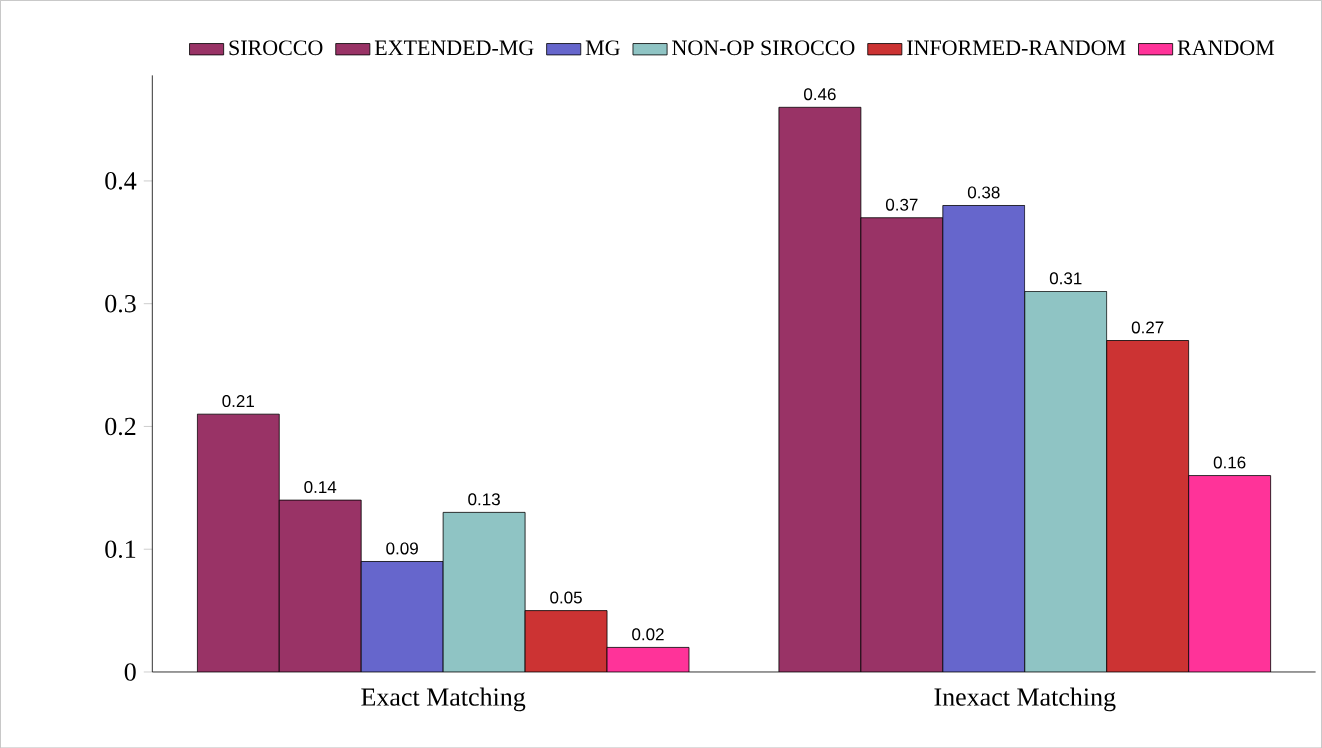 This screenshot has height=748, width=1322. What do you see at coordinates (276, 48) in the screenshot?
I see `legend-label: SIROCCO` at bounding box center [276, 48].